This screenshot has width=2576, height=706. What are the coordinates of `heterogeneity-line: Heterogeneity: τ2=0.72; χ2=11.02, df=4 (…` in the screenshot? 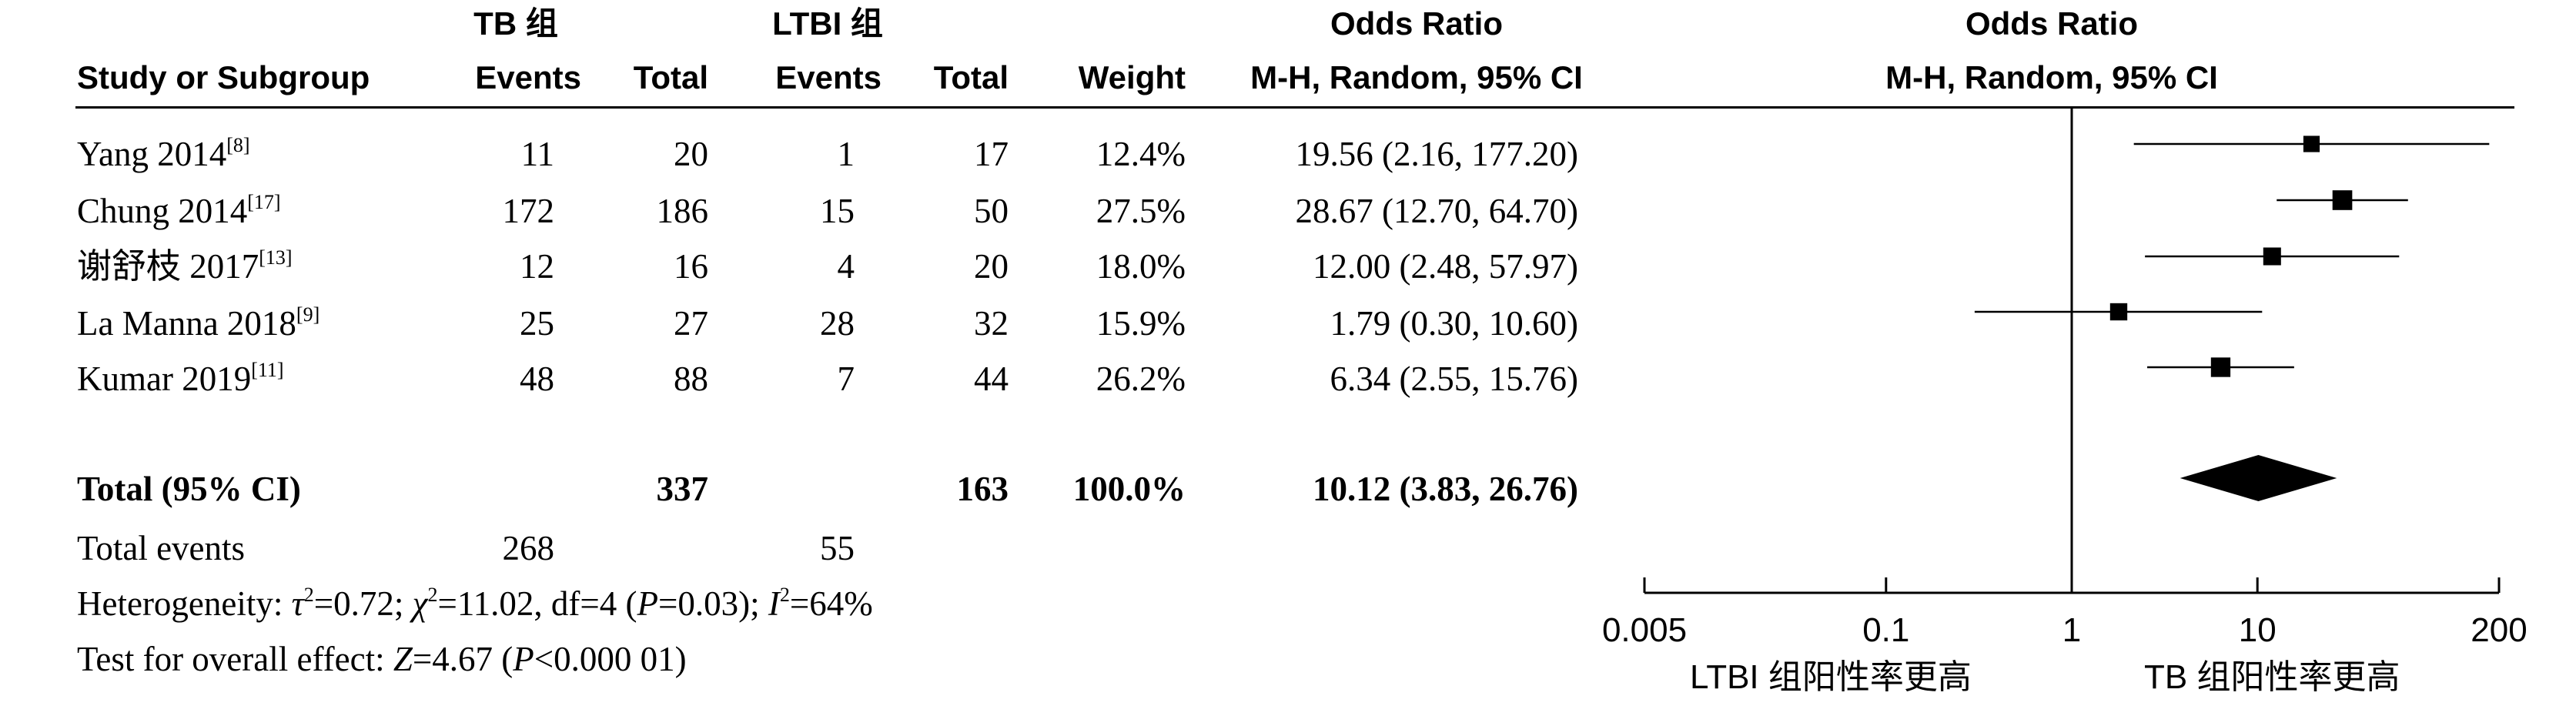 It's located at (475, 603).